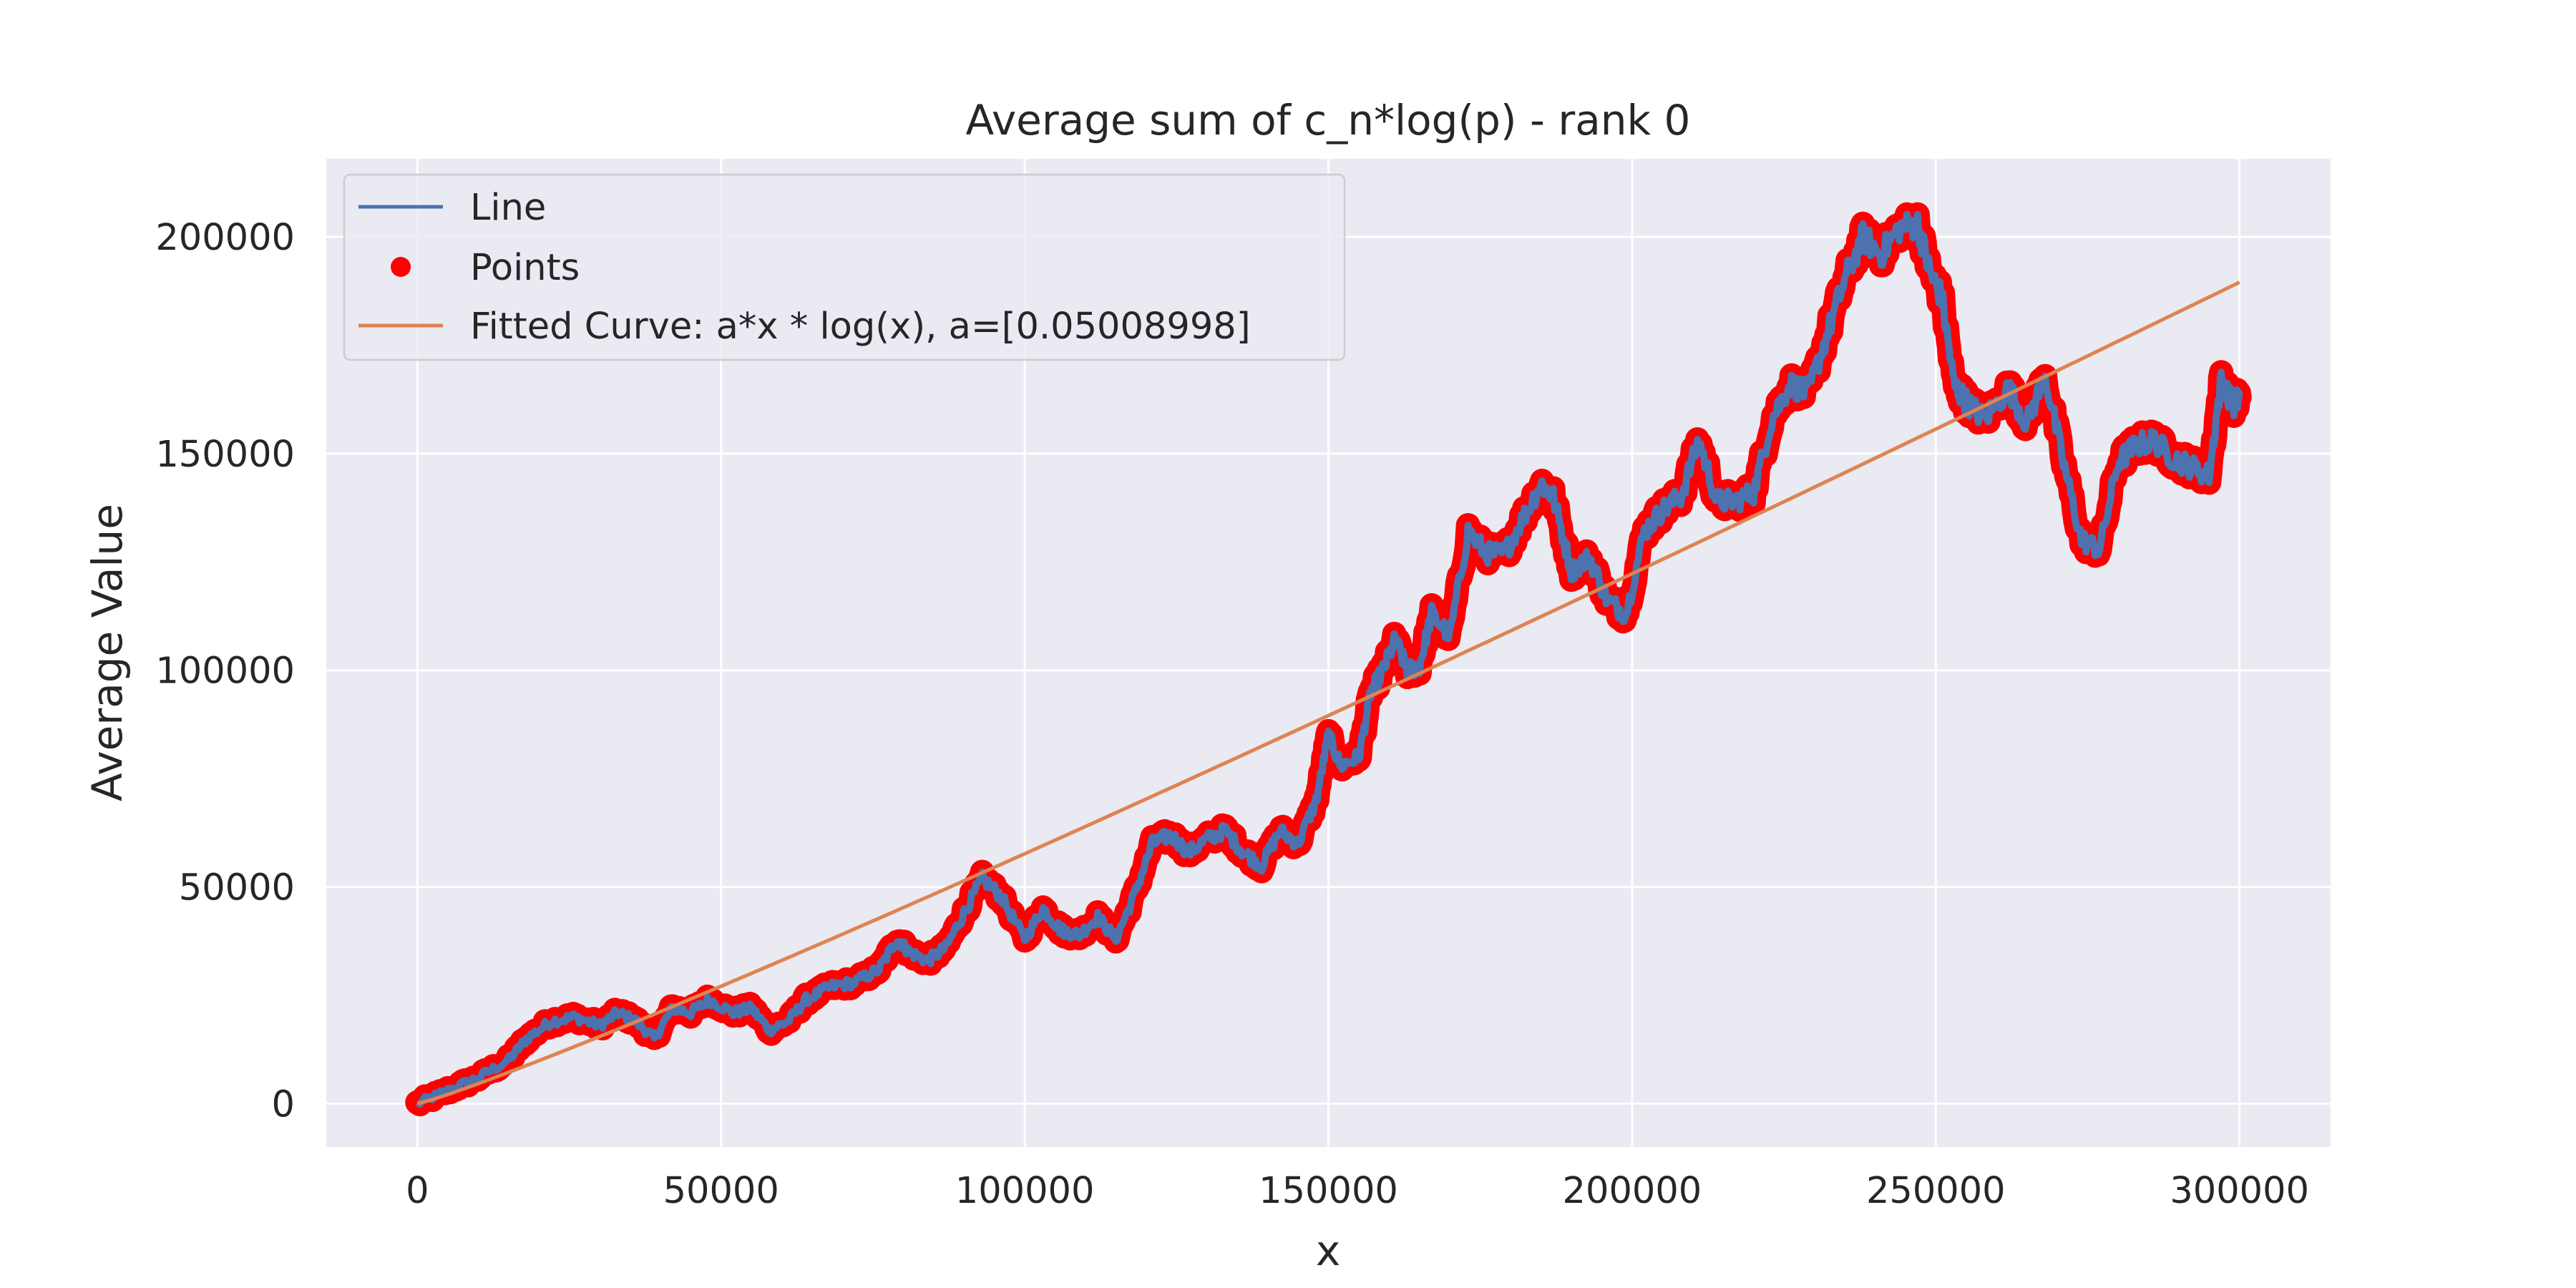 This screenshot has height=1288, width=2576. I want to click on x-tick-label: 300000, so click(2239, 1191).